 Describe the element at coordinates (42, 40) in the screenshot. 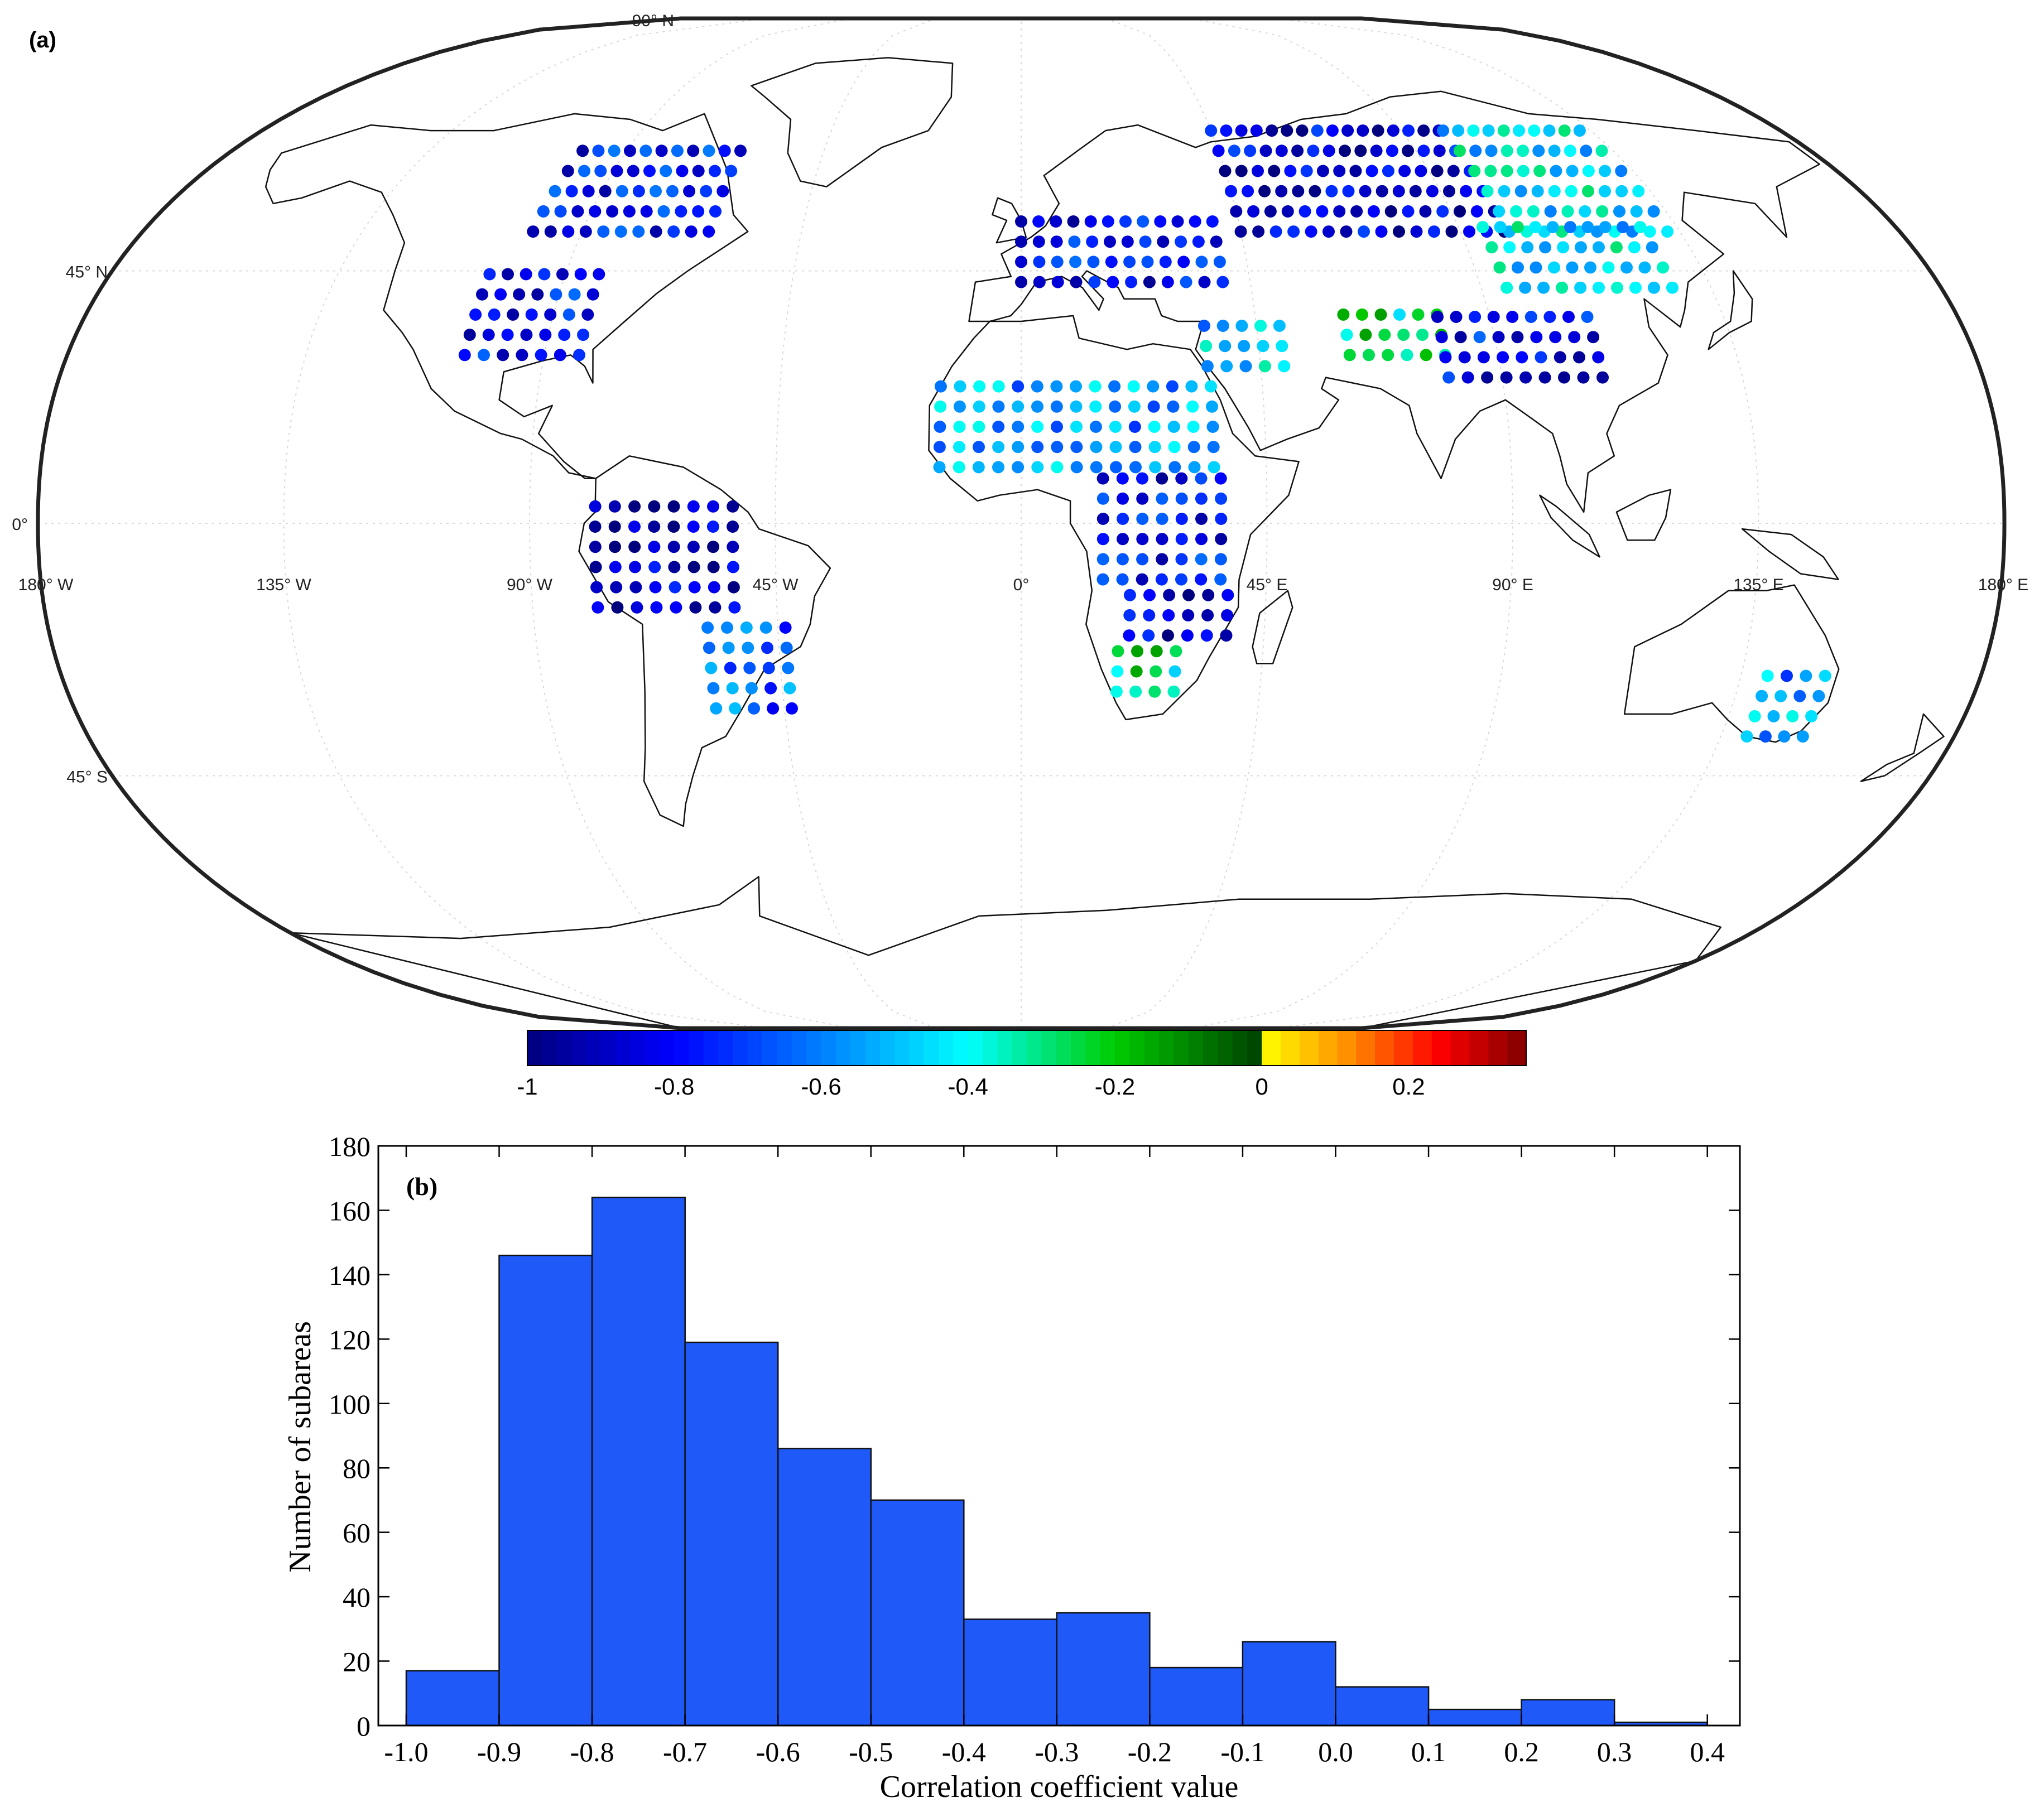

I see `panel-a-label: (a)` at that location.